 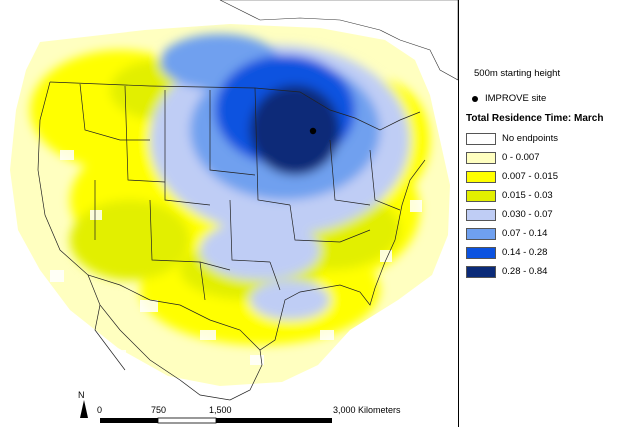 I want to click on north-arrow: N, so click(x=83, y=404).